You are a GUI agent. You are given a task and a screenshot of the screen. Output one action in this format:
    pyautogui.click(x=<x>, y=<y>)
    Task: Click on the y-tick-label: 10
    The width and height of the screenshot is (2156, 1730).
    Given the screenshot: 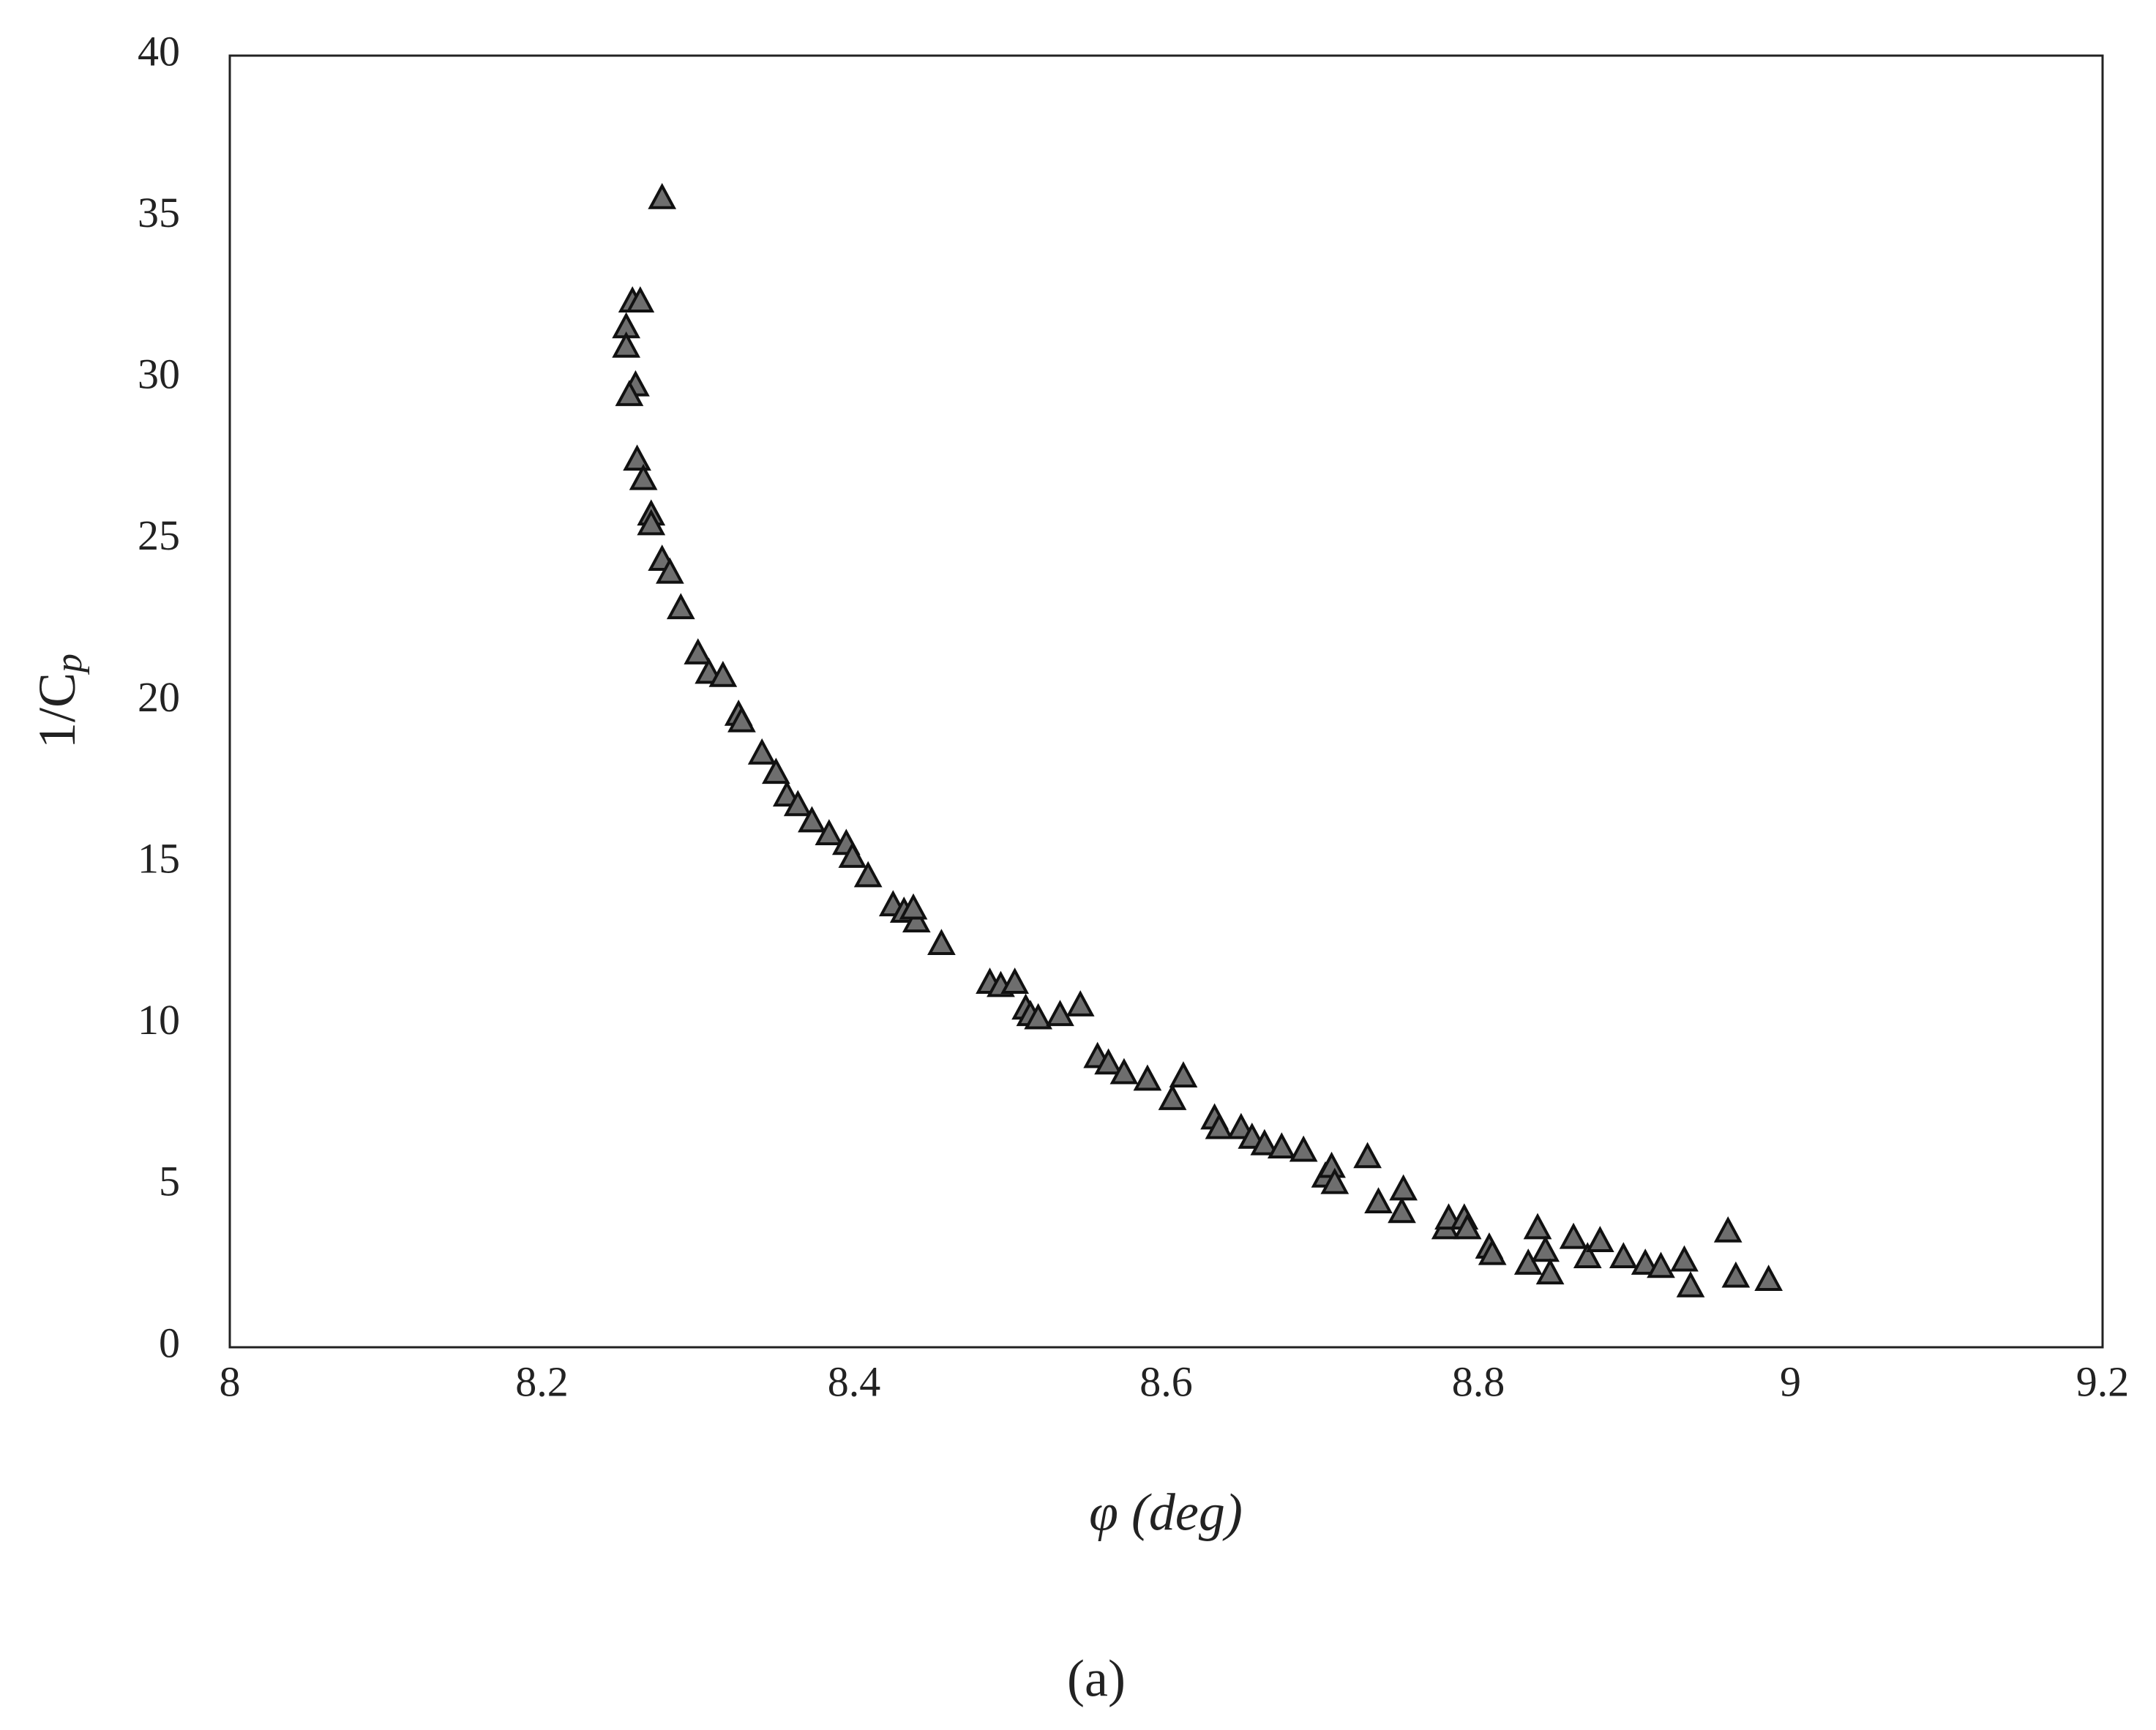 What is the action you would take?
    pyautogui.click(x=159, y=1020)
    